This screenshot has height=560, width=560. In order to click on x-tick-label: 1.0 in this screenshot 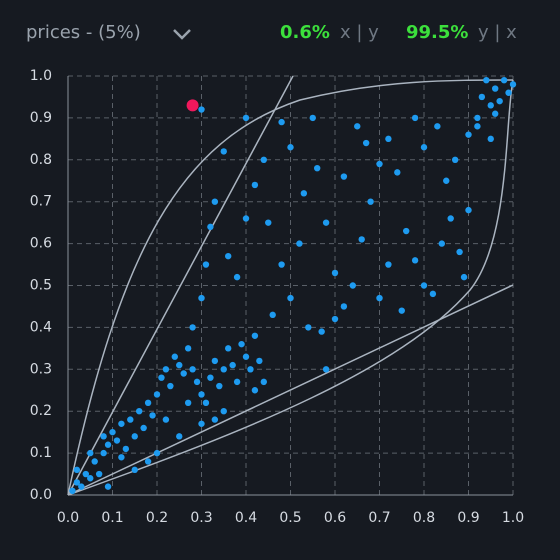, I will do `click(513, 518)`.